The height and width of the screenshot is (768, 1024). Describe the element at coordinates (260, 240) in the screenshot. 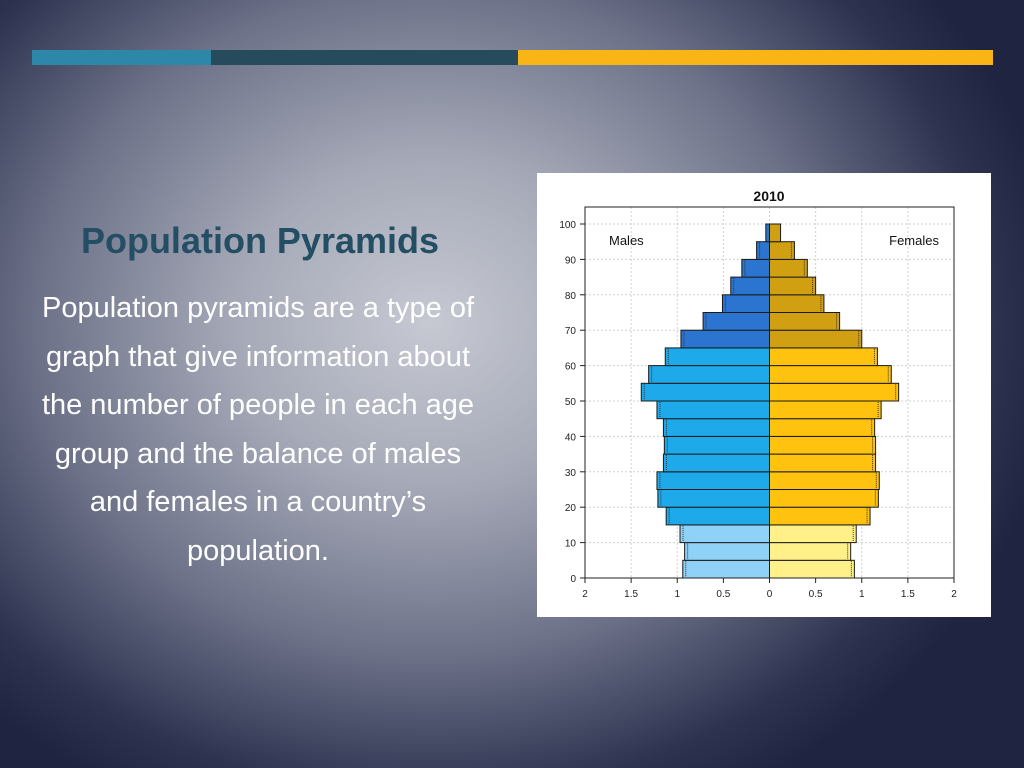

I see `slide-title: Population Pyramids` at that location.